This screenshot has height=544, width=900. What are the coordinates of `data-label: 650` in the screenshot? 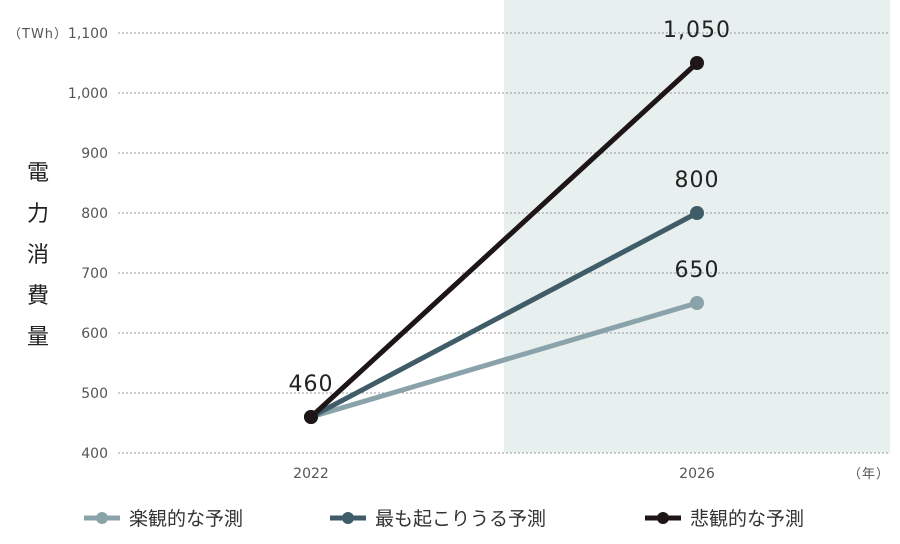 It's located at (697, 270).